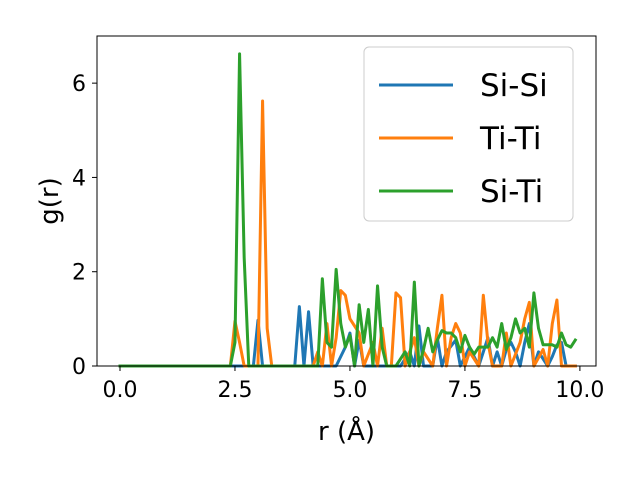  What do you see at coordinates (510, 139) in the screenshot?
I see `legend-label: Ti-Ti` at bounding box center [510, 139].